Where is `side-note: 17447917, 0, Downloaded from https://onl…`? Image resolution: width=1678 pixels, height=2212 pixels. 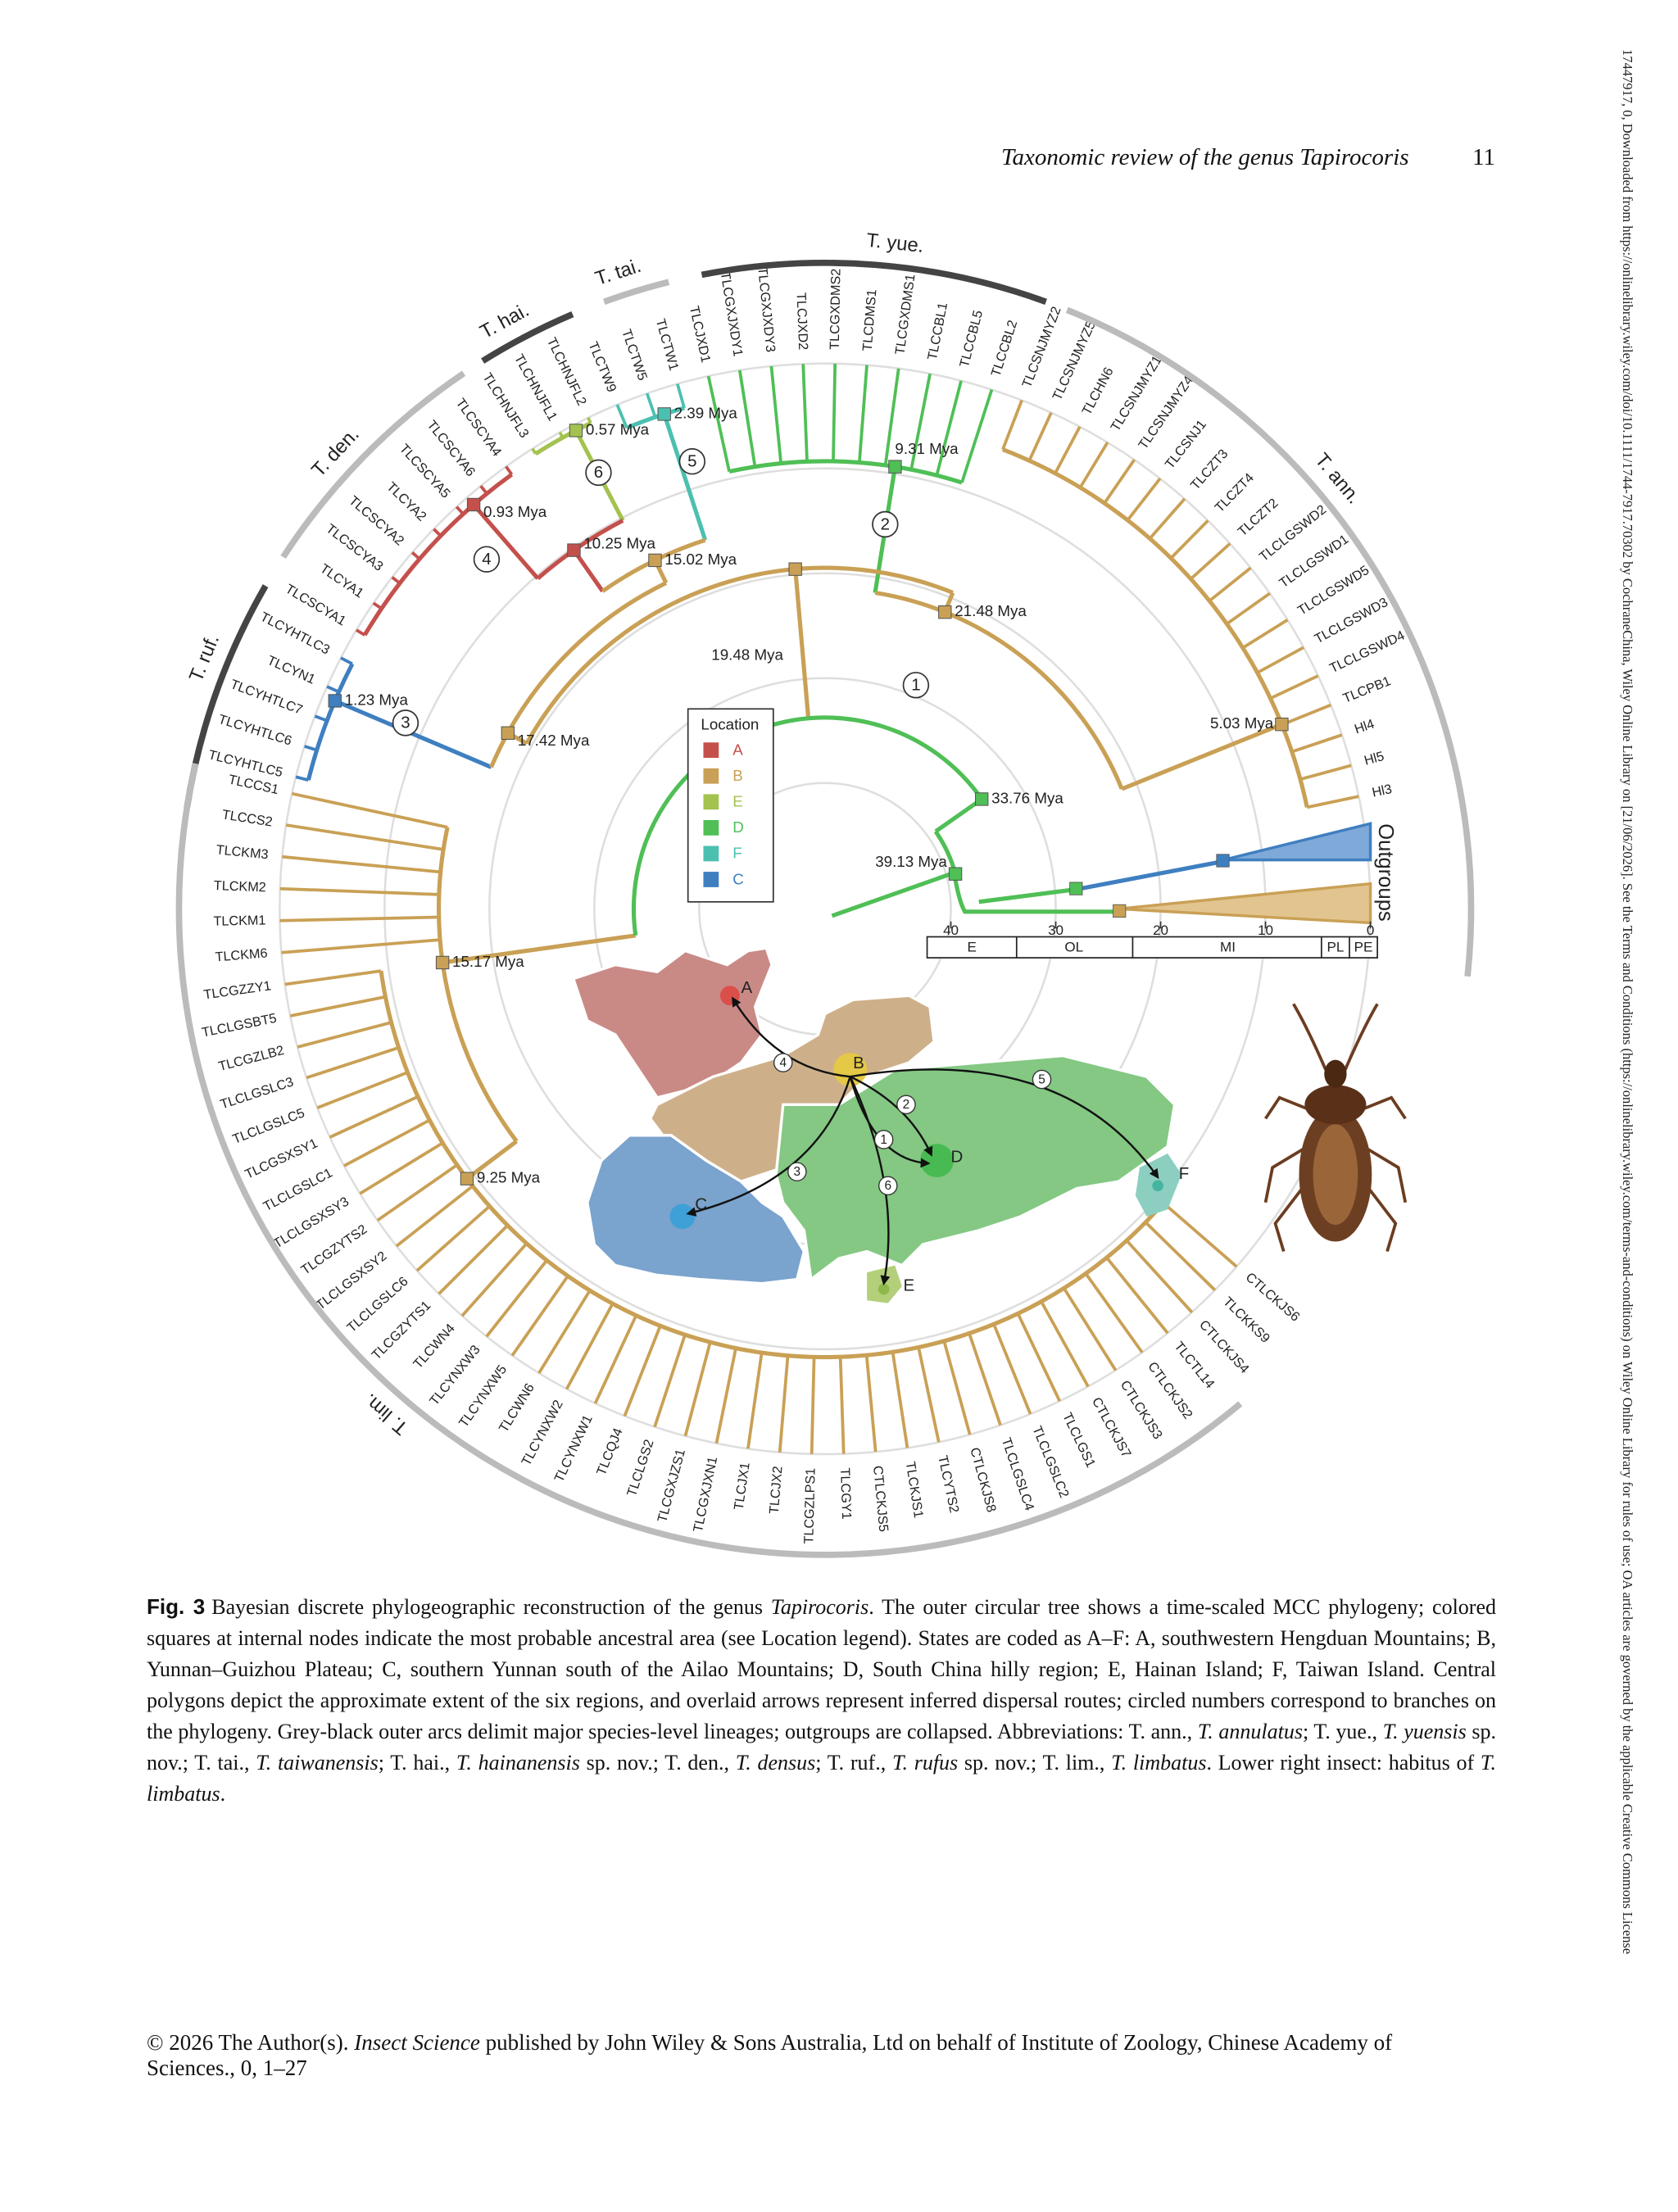 side-note: 17447917, 0, Downloaded from https://onl… is located at coordinates (1627, 1001).